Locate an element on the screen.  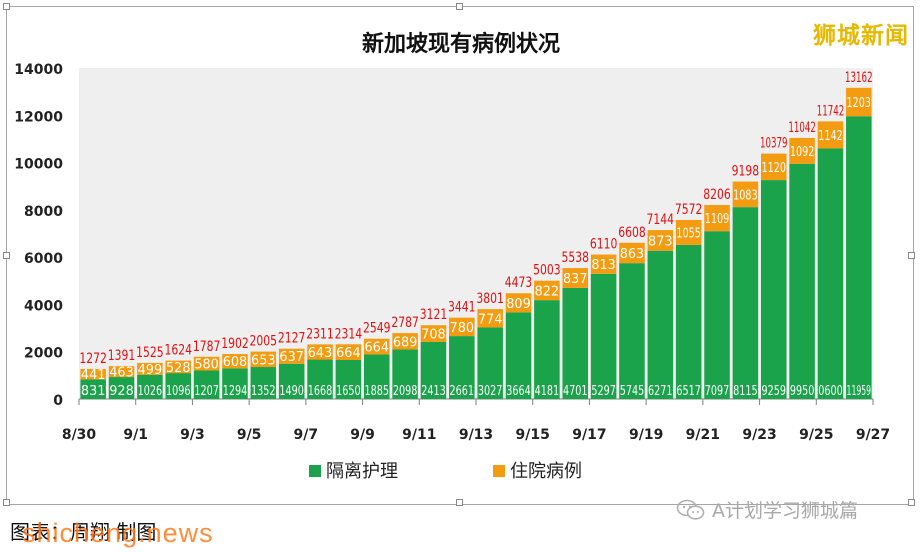
x-tick-label: 9/3 is located at coordinates (192, 435).